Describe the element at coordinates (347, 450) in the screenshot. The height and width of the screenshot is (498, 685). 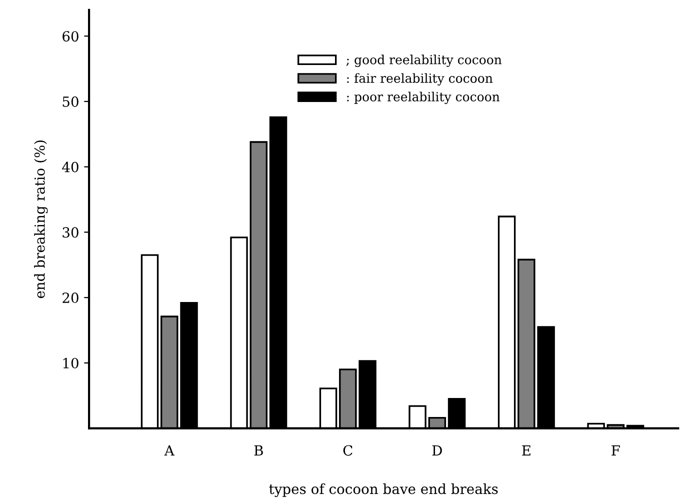
I see `x-tick-label: C` at that location.